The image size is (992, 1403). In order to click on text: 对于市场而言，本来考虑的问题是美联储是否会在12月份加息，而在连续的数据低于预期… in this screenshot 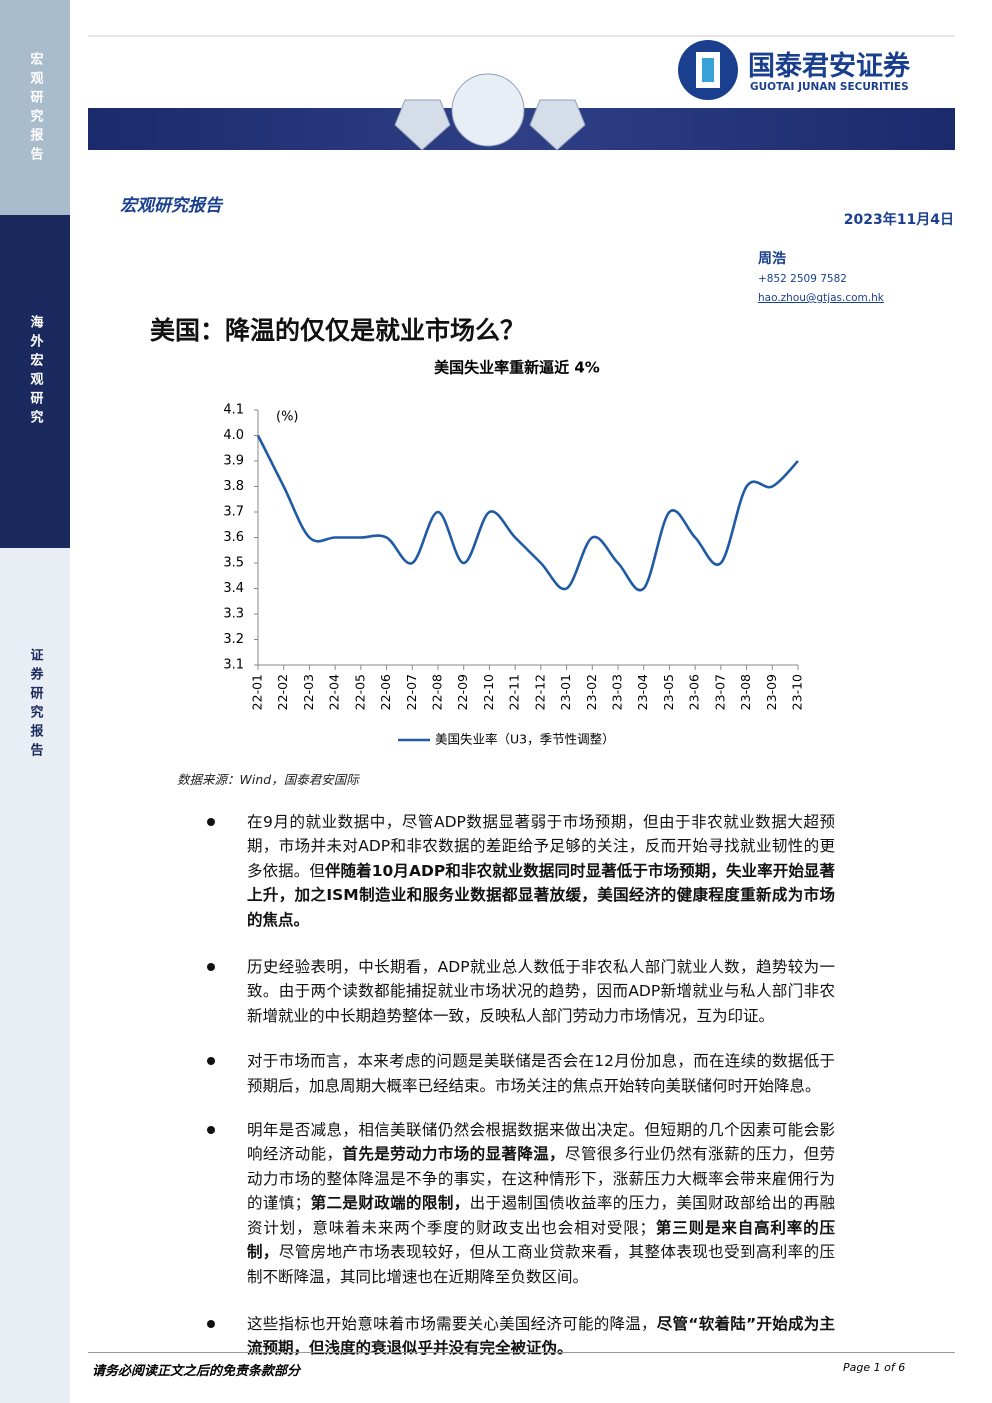, I will do `click(541, 1073)`.